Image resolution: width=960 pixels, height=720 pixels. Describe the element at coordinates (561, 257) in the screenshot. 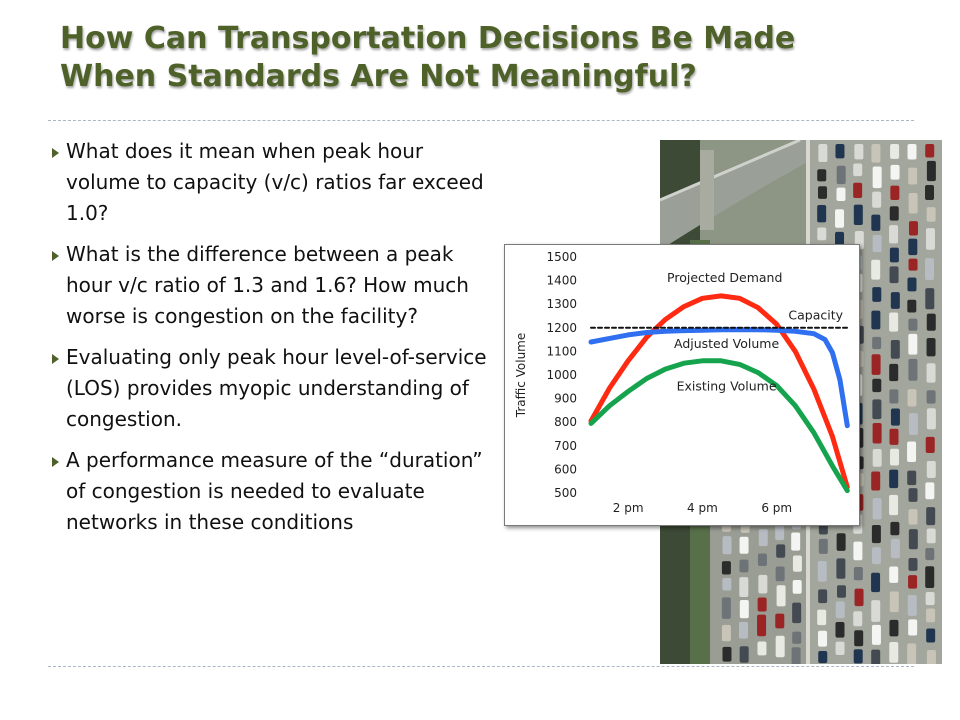

I see `y-tick-label: 1500` at that location.